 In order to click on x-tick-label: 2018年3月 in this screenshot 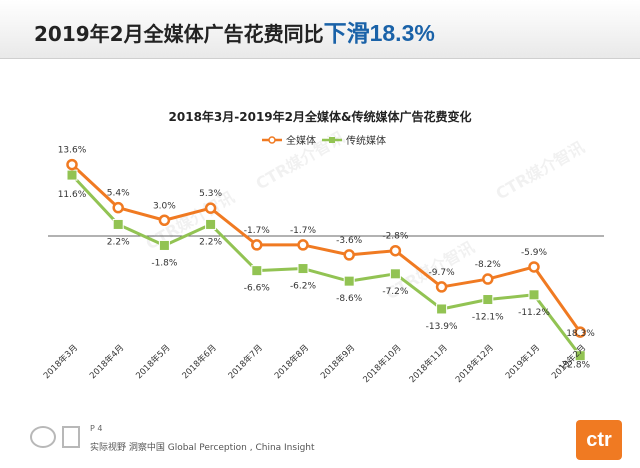, I will do `click(60, 361)`.